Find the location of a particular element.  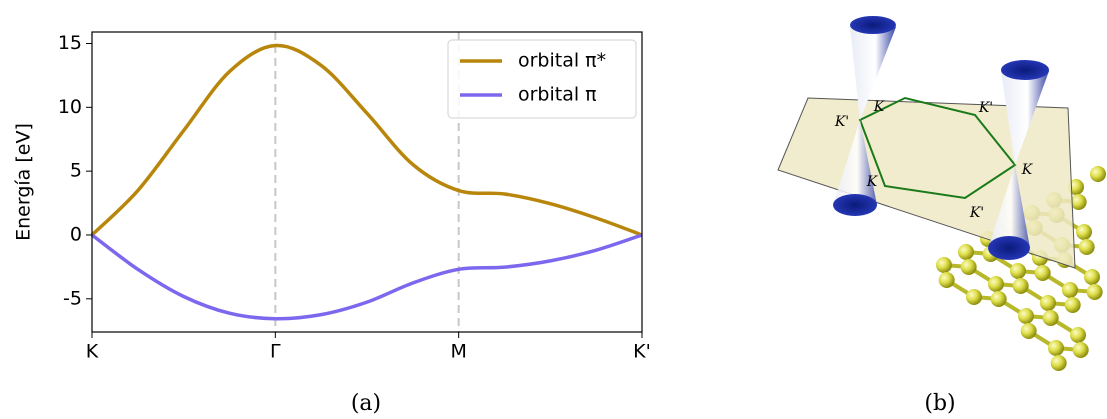

y-axis-label: Energía [eV] is located at coordinates (24, 182).